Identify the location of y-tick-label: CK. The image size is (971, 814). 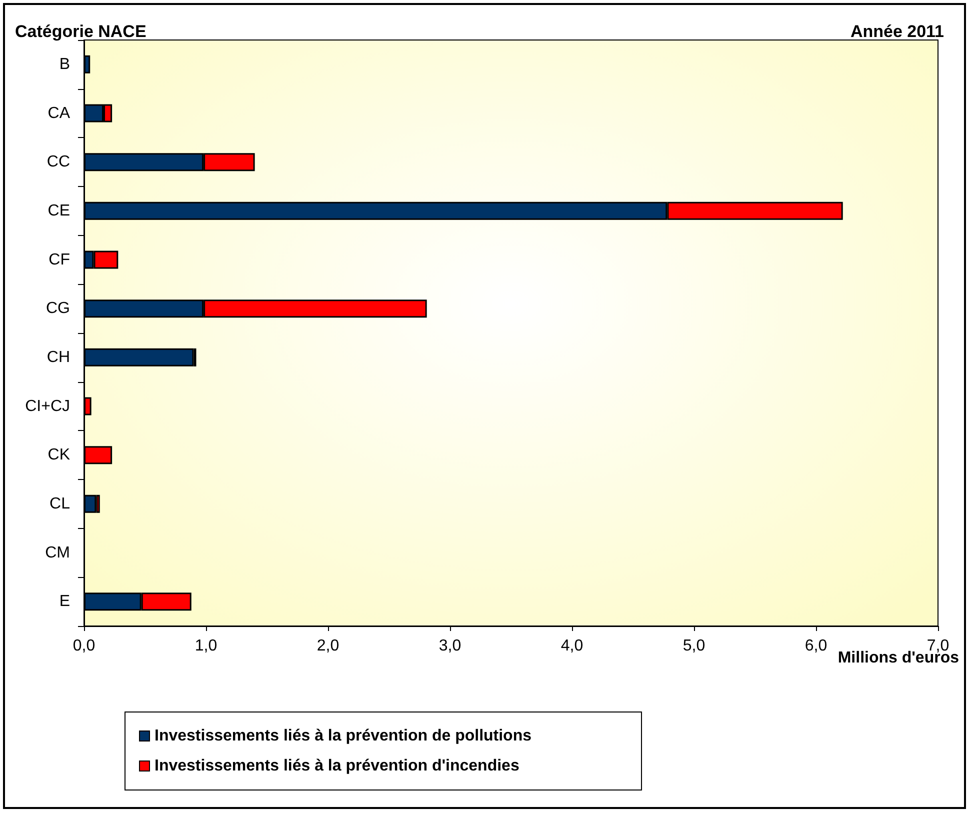
(59, 455).